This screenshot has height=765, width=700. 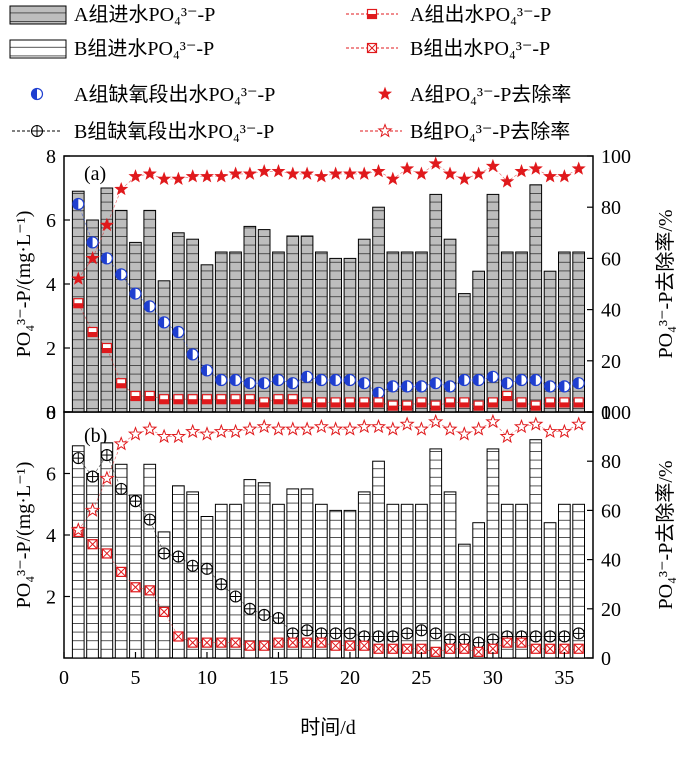 What do you see at coordinates (316, 670) in the screenshot?
I see `x-axis-b: 0 5 10 15 20 25 30 35` at bounding box center [316, 670].